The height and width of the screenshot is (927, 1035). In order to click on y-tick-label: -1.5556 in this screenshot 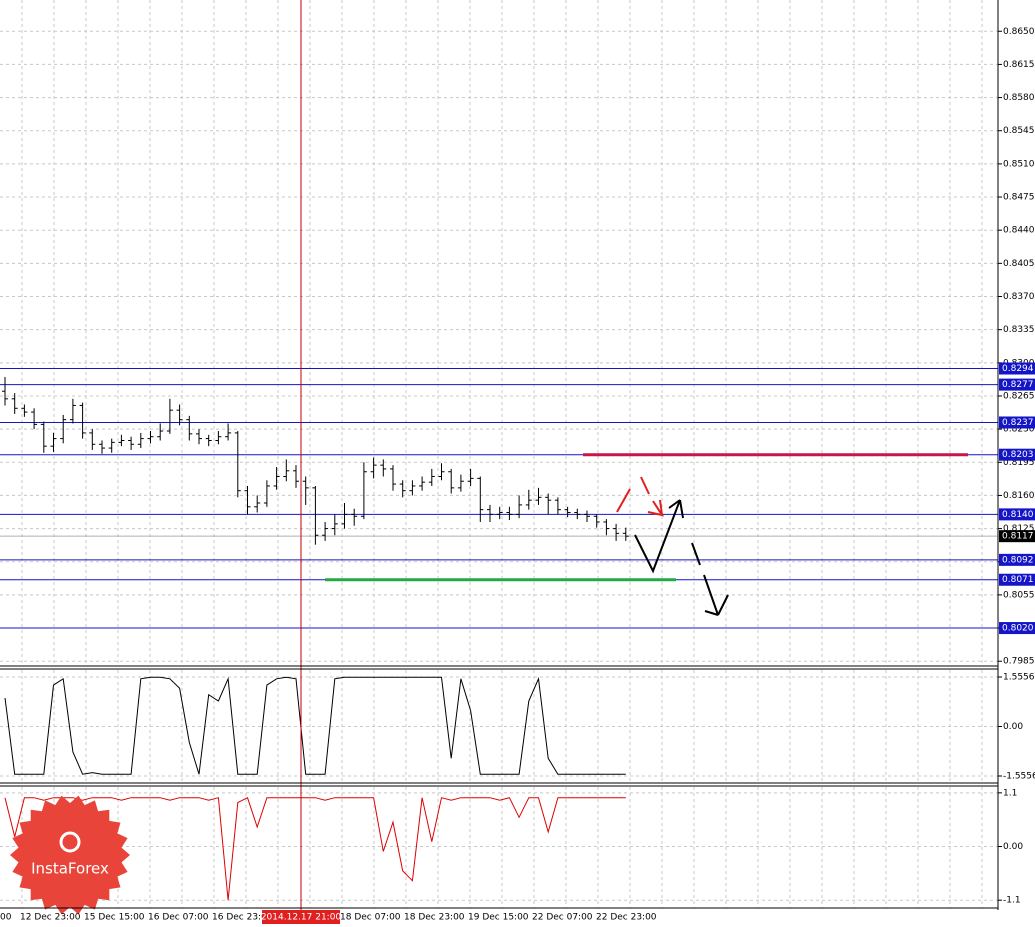, I will do `click(1019, 776)`.